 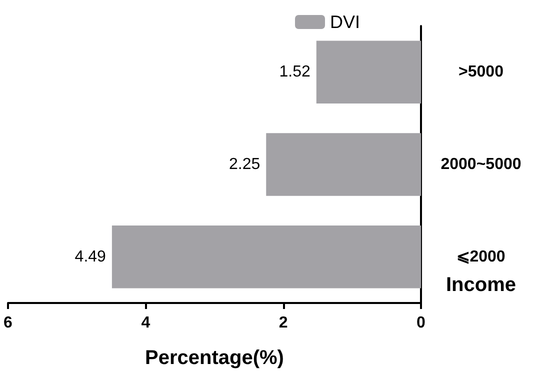 I want to click on x-tick-label: 4, so click(x=145, y=323).